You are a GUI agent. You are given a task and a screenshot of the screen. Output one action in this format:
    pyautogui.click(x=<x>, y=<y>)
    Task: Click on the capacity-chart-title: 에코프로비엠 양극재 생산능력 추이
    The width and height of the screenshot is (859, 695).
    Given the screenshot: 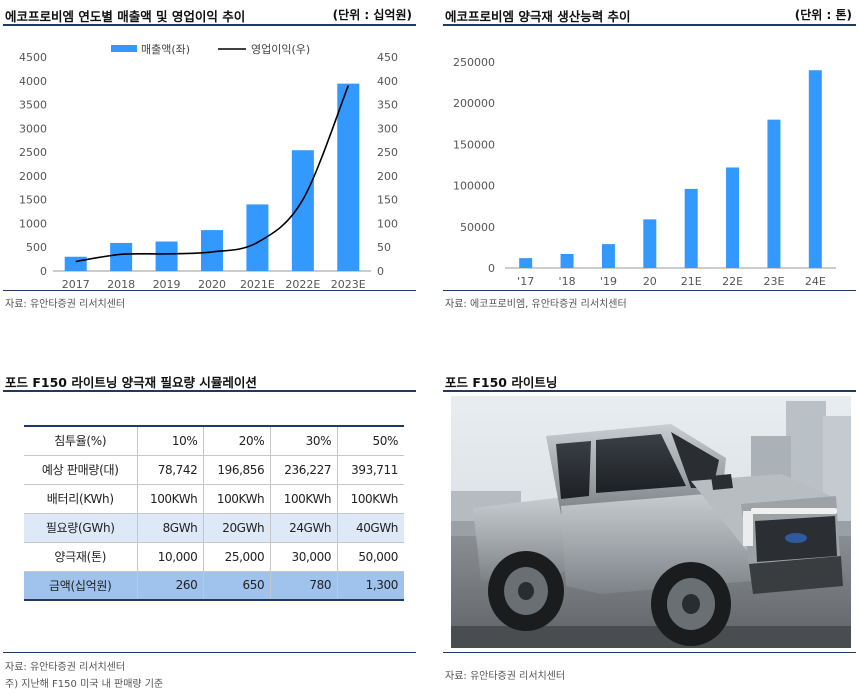 What is the action you would take?
    pyautogui.click(x=538, y=16)
    